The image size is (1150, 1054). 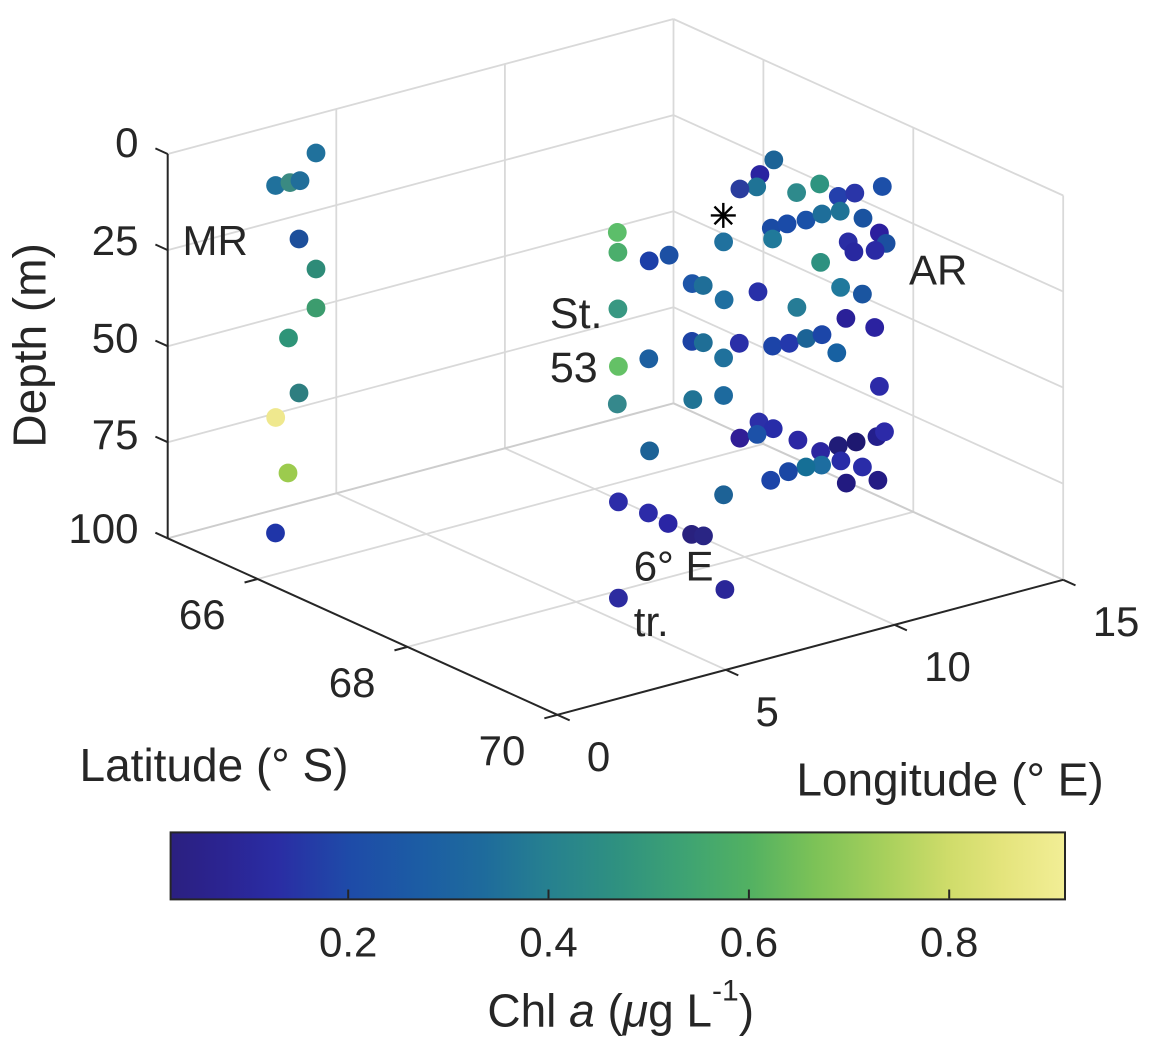 I want to click on svg-text: 6° E, so click(x=674, y=566).